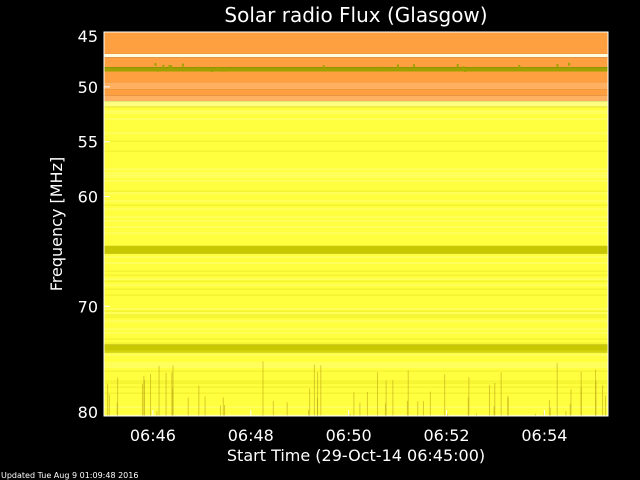 Image resolution: width=640 pixels, height=480 pixels. Describe the element at coordinates (88, 87) in the screenshot. I see `y-tick-label: 50` at that location.